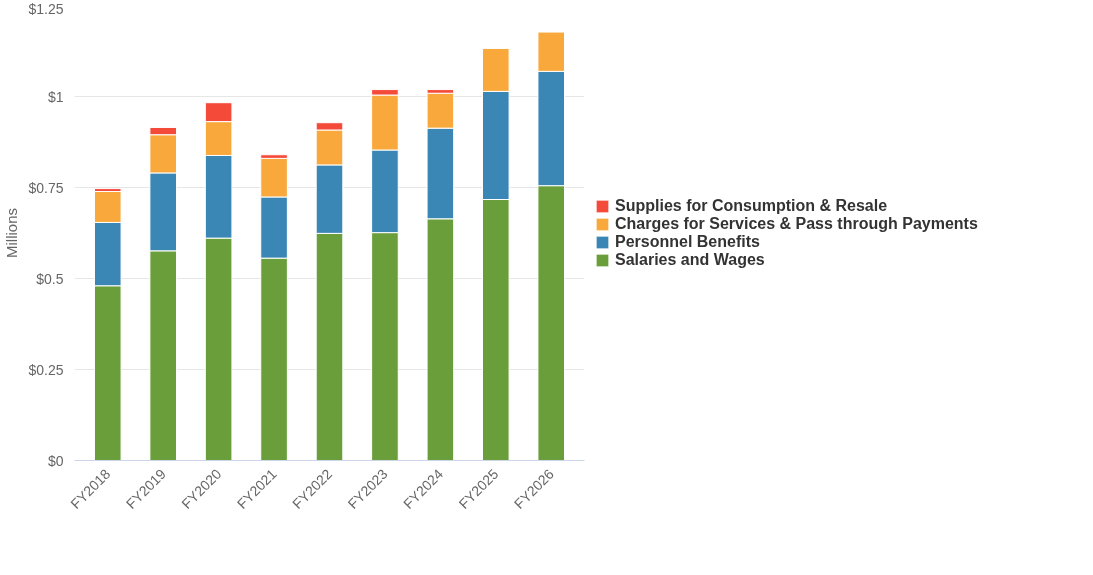  What do you see at coordinates (46, 369) in the screenshot?
I see `y-tick-label: $0.25` at bounding box center [46, 369].